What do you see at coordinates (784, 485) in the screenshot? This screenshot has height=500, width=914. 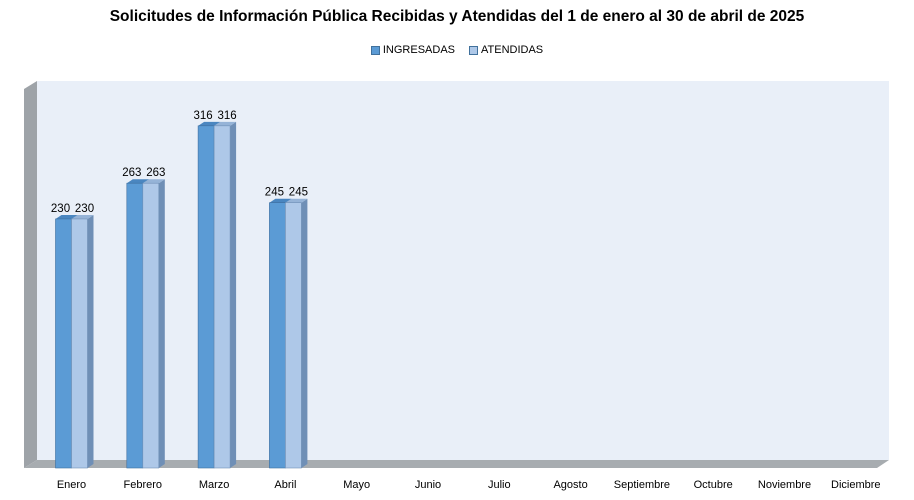 I see `x-tick-label: Noviembre` at bounding box center [784, 485].